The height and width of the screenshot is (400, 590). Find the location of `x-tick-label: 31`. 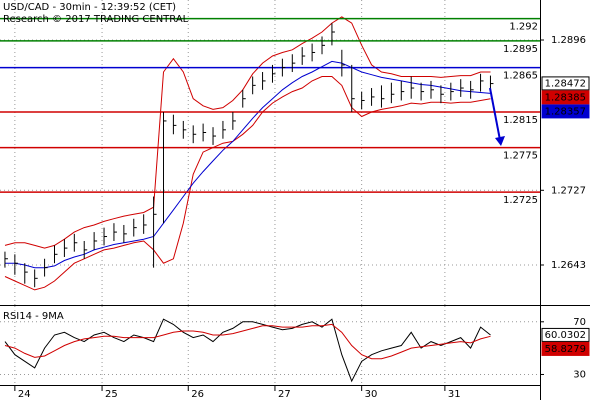

x-tick-label: 31 is located at coordinates (454, 394).